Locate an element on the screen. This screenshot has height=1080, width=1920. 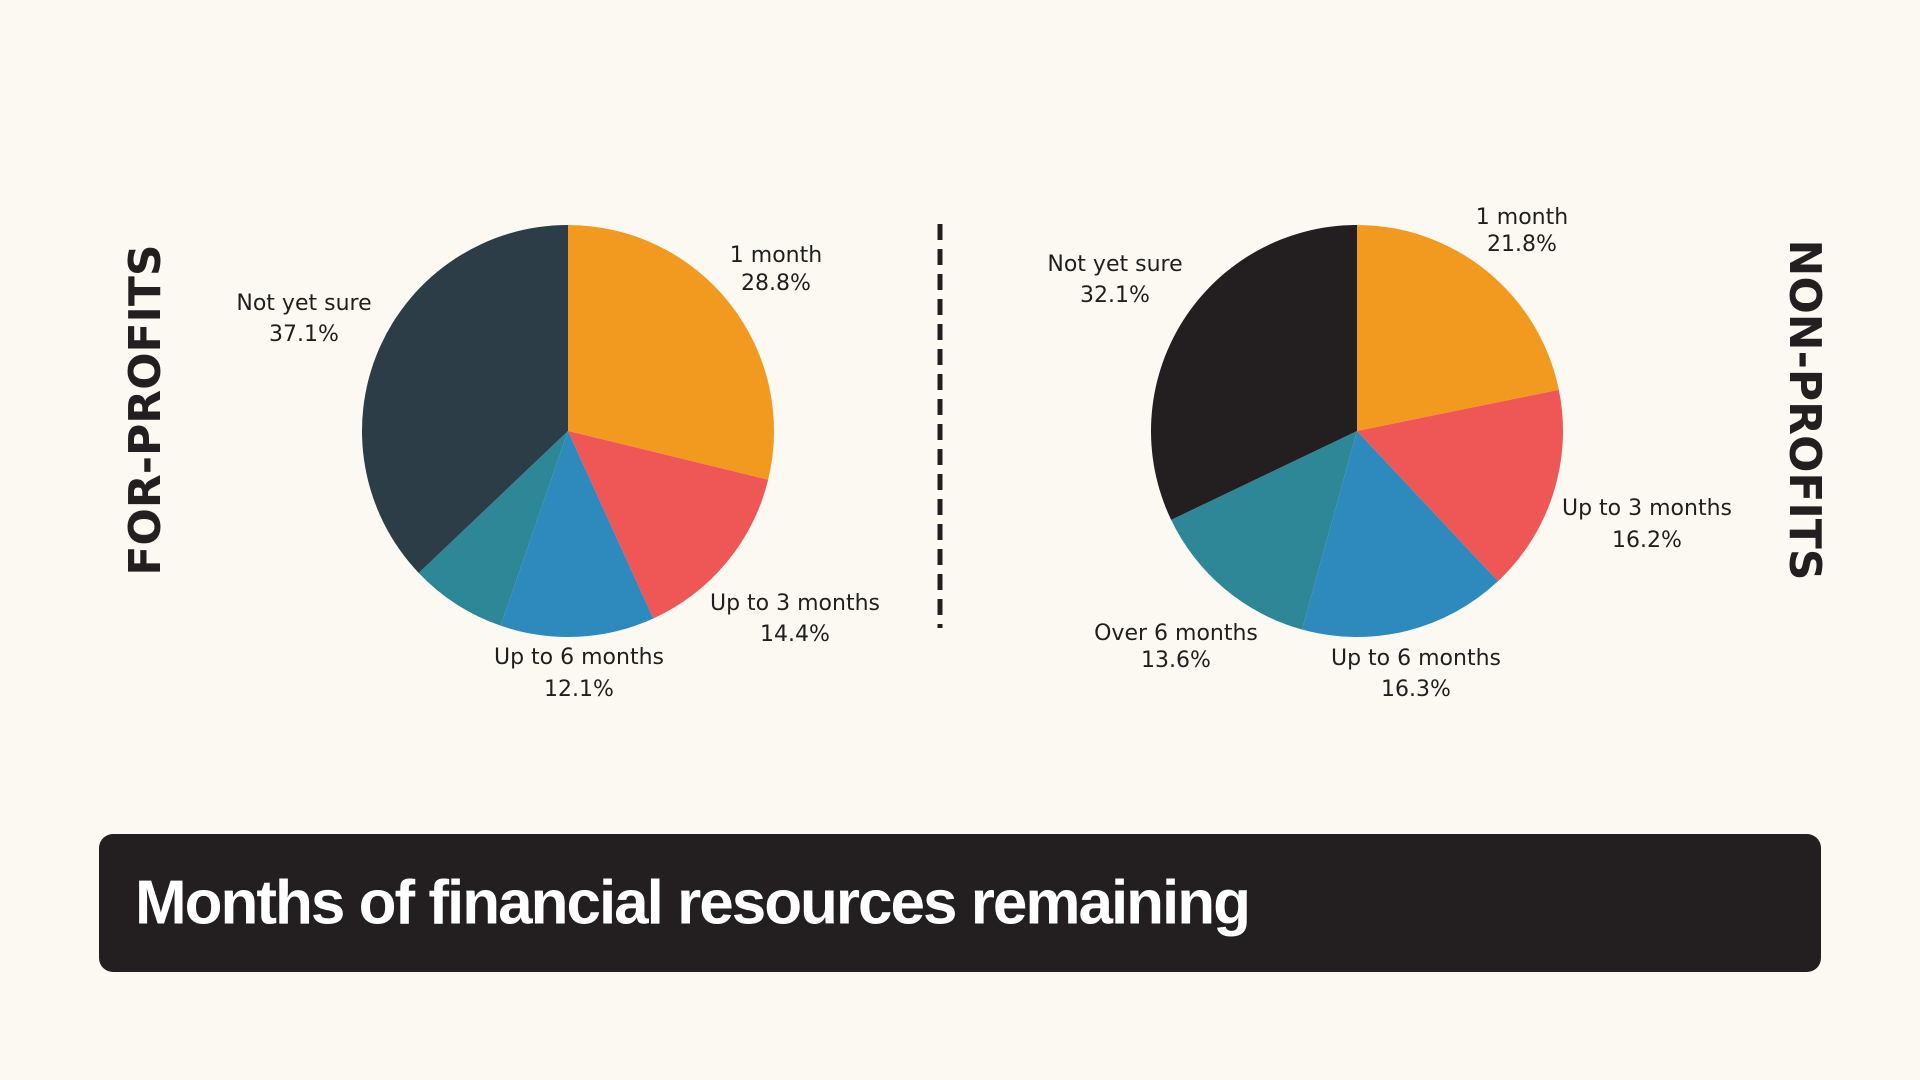
pie-for-profits is located at coordinates (568, 430).